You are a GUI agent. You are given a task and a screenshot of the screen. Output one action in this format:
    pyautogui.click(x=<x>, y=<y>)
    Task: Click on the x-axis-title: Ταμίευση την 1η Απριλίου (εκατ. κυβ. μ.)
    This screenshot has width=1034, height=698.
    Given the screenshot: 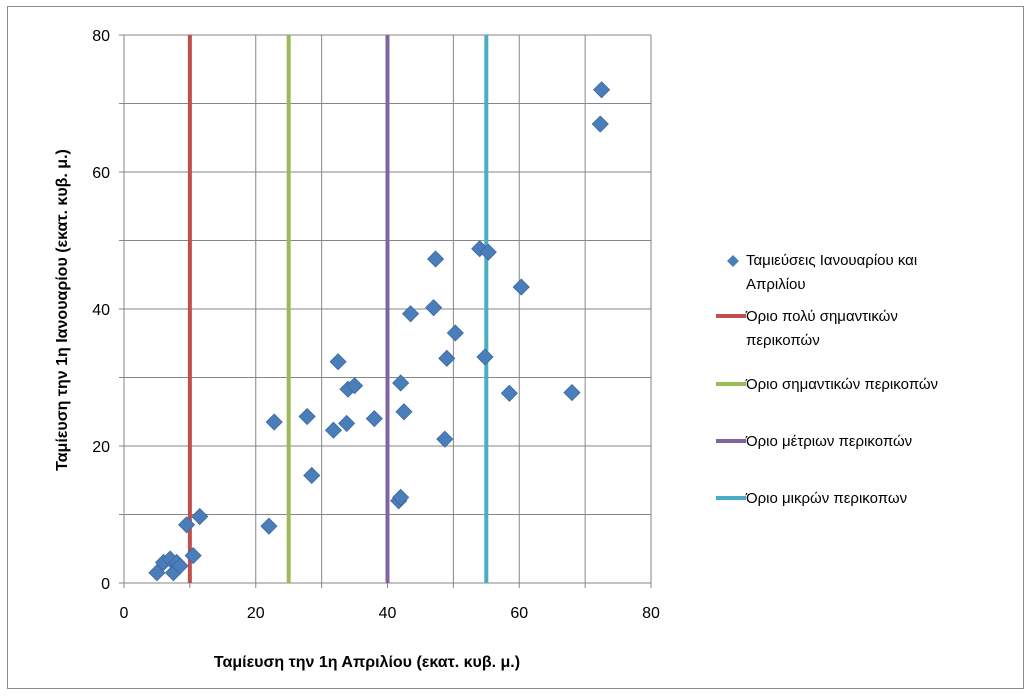 What is the action you would take?
    pyautogui.click(x=367, y=662)
    